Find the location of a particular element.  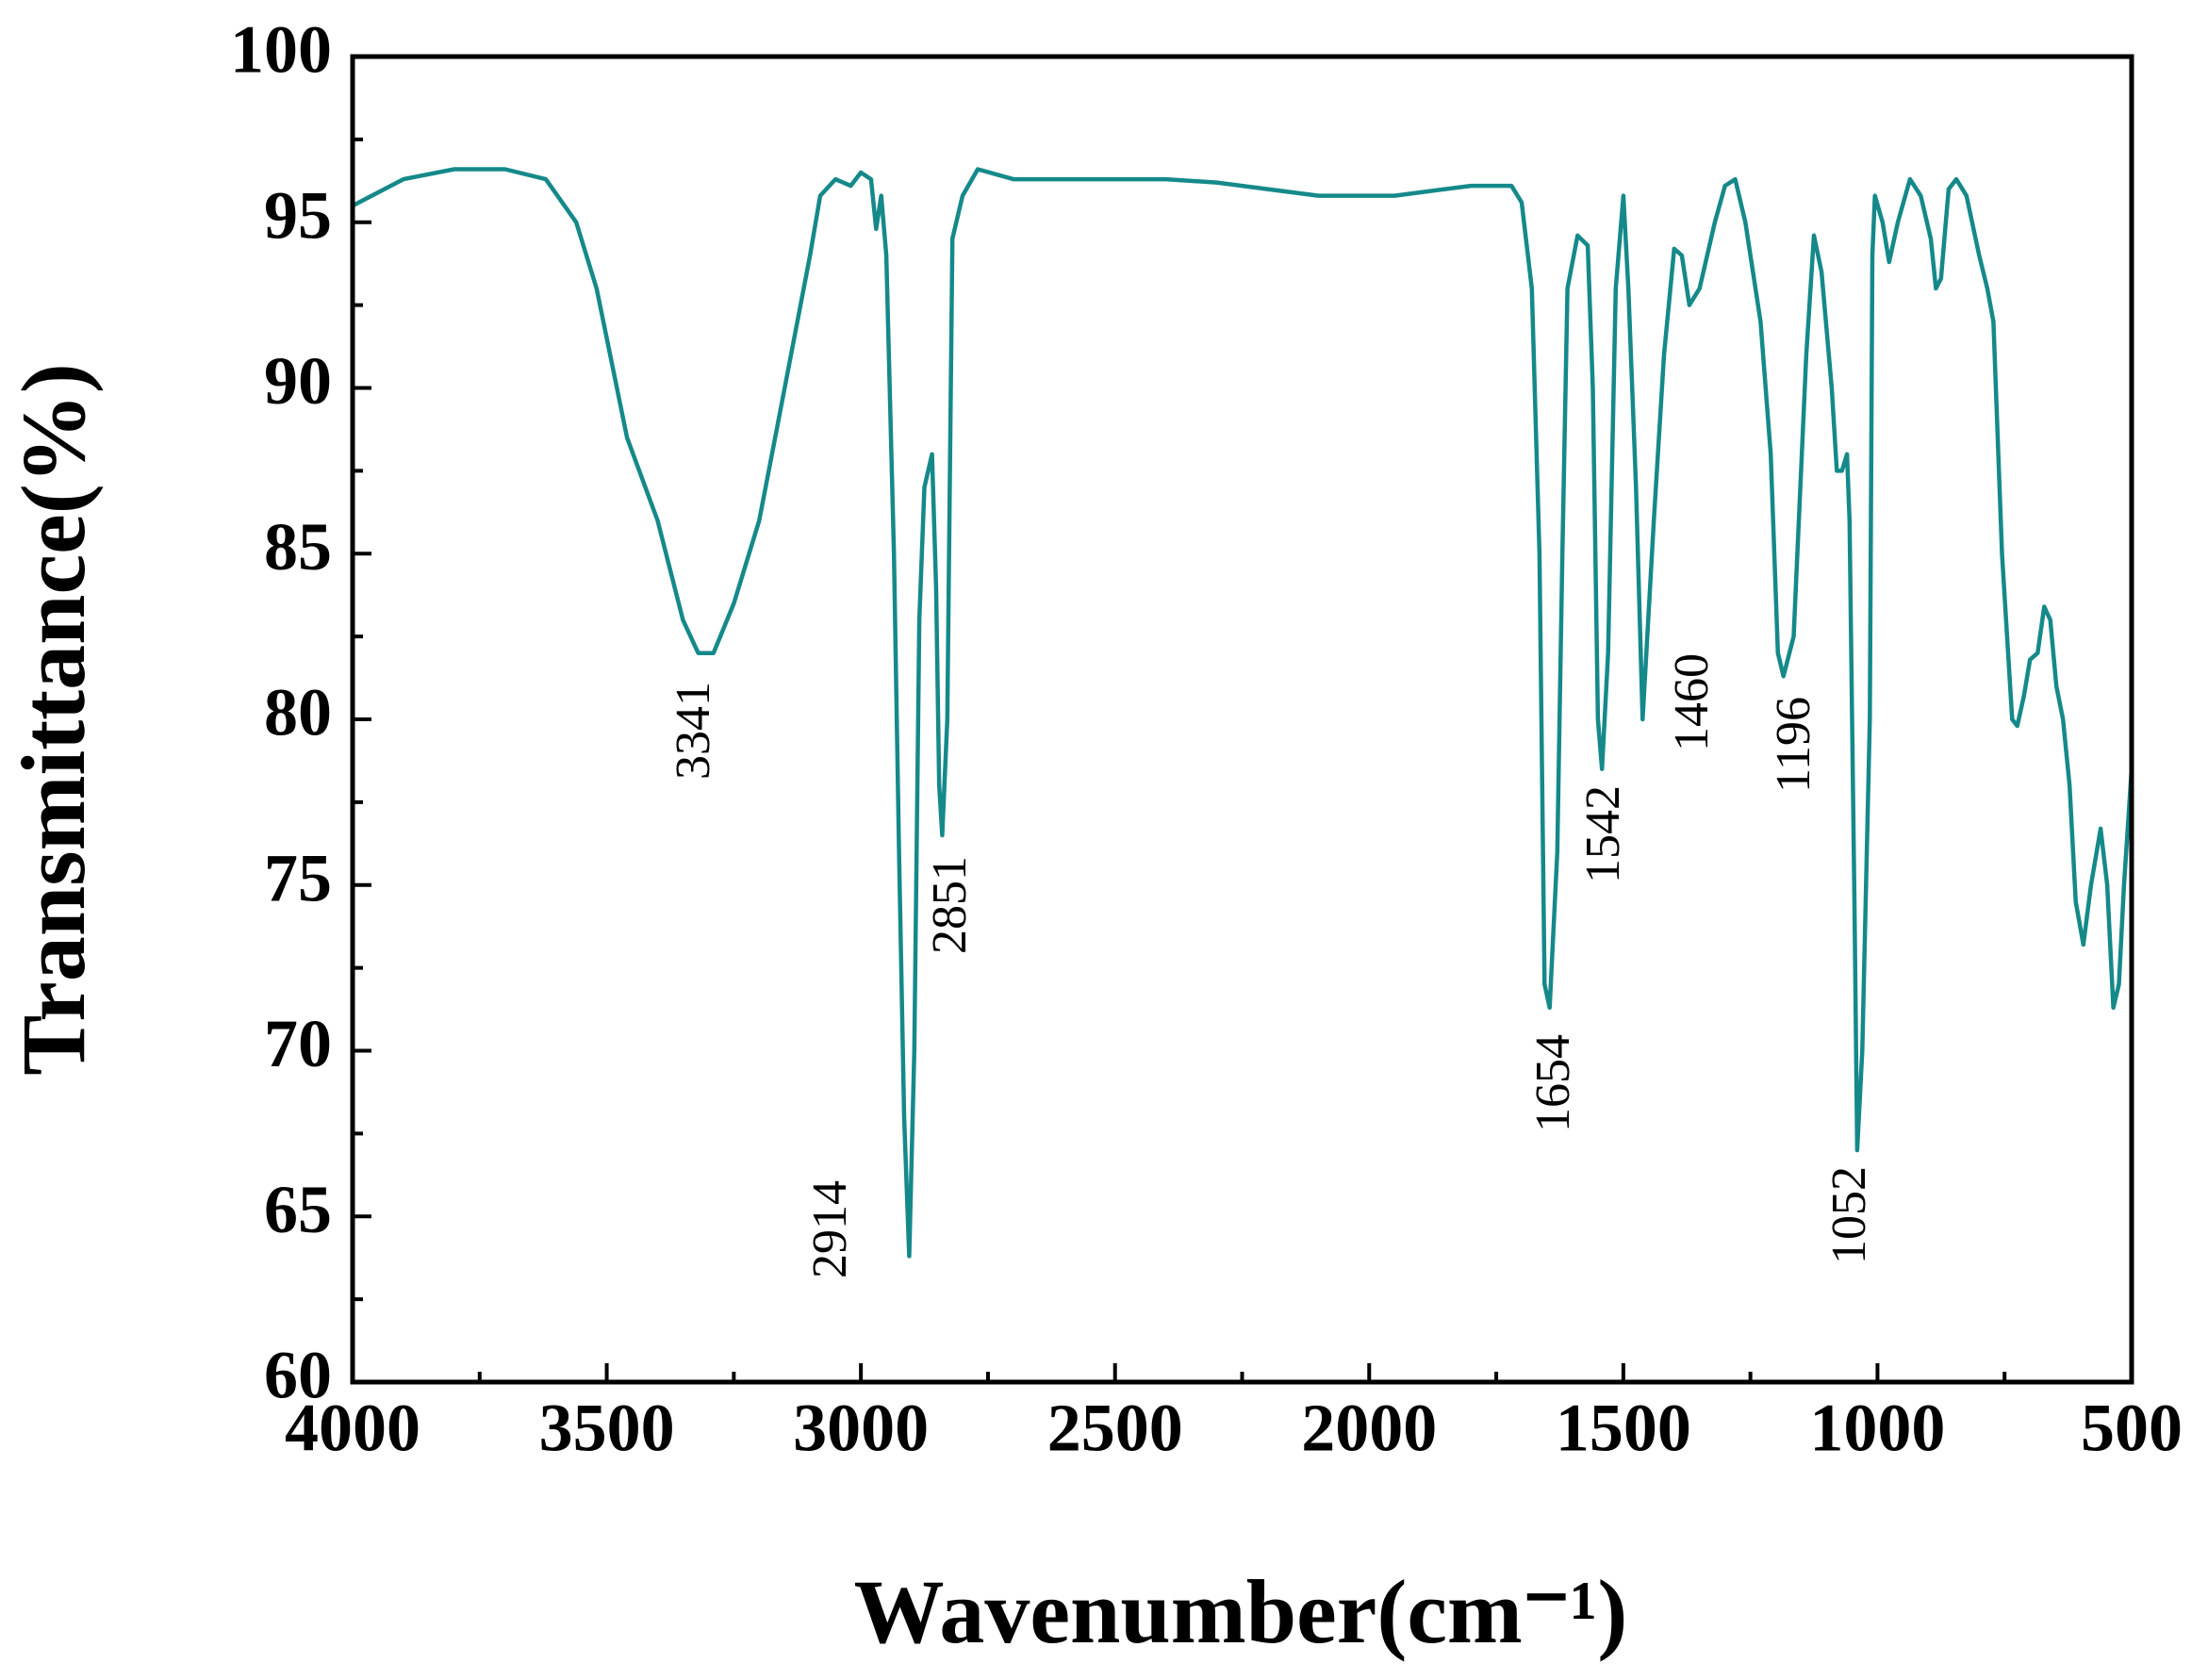

x-axis-title: Wavenumber(cm⁻¹) is located at coordinates (1241, 1611).